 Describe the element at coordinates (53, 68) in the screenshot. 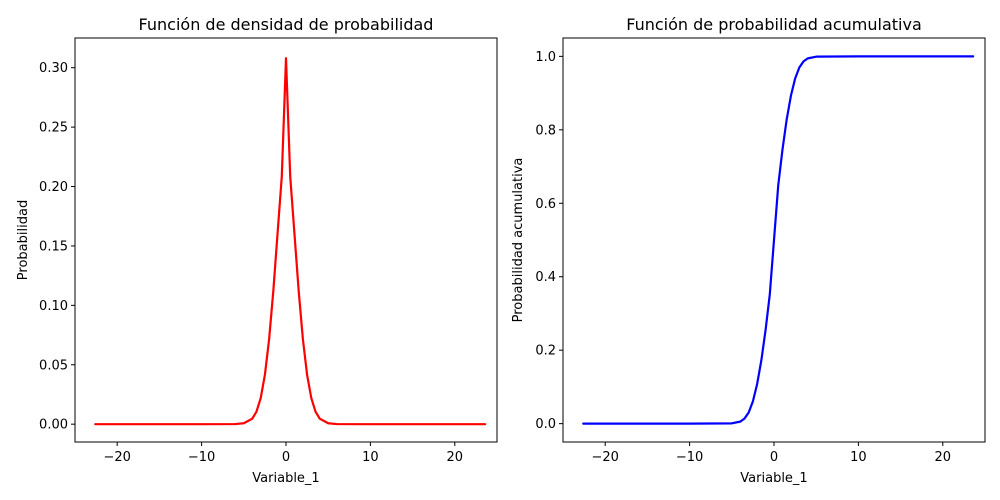

I see `pdf-chart-ytick-label: 0.30` at that location.